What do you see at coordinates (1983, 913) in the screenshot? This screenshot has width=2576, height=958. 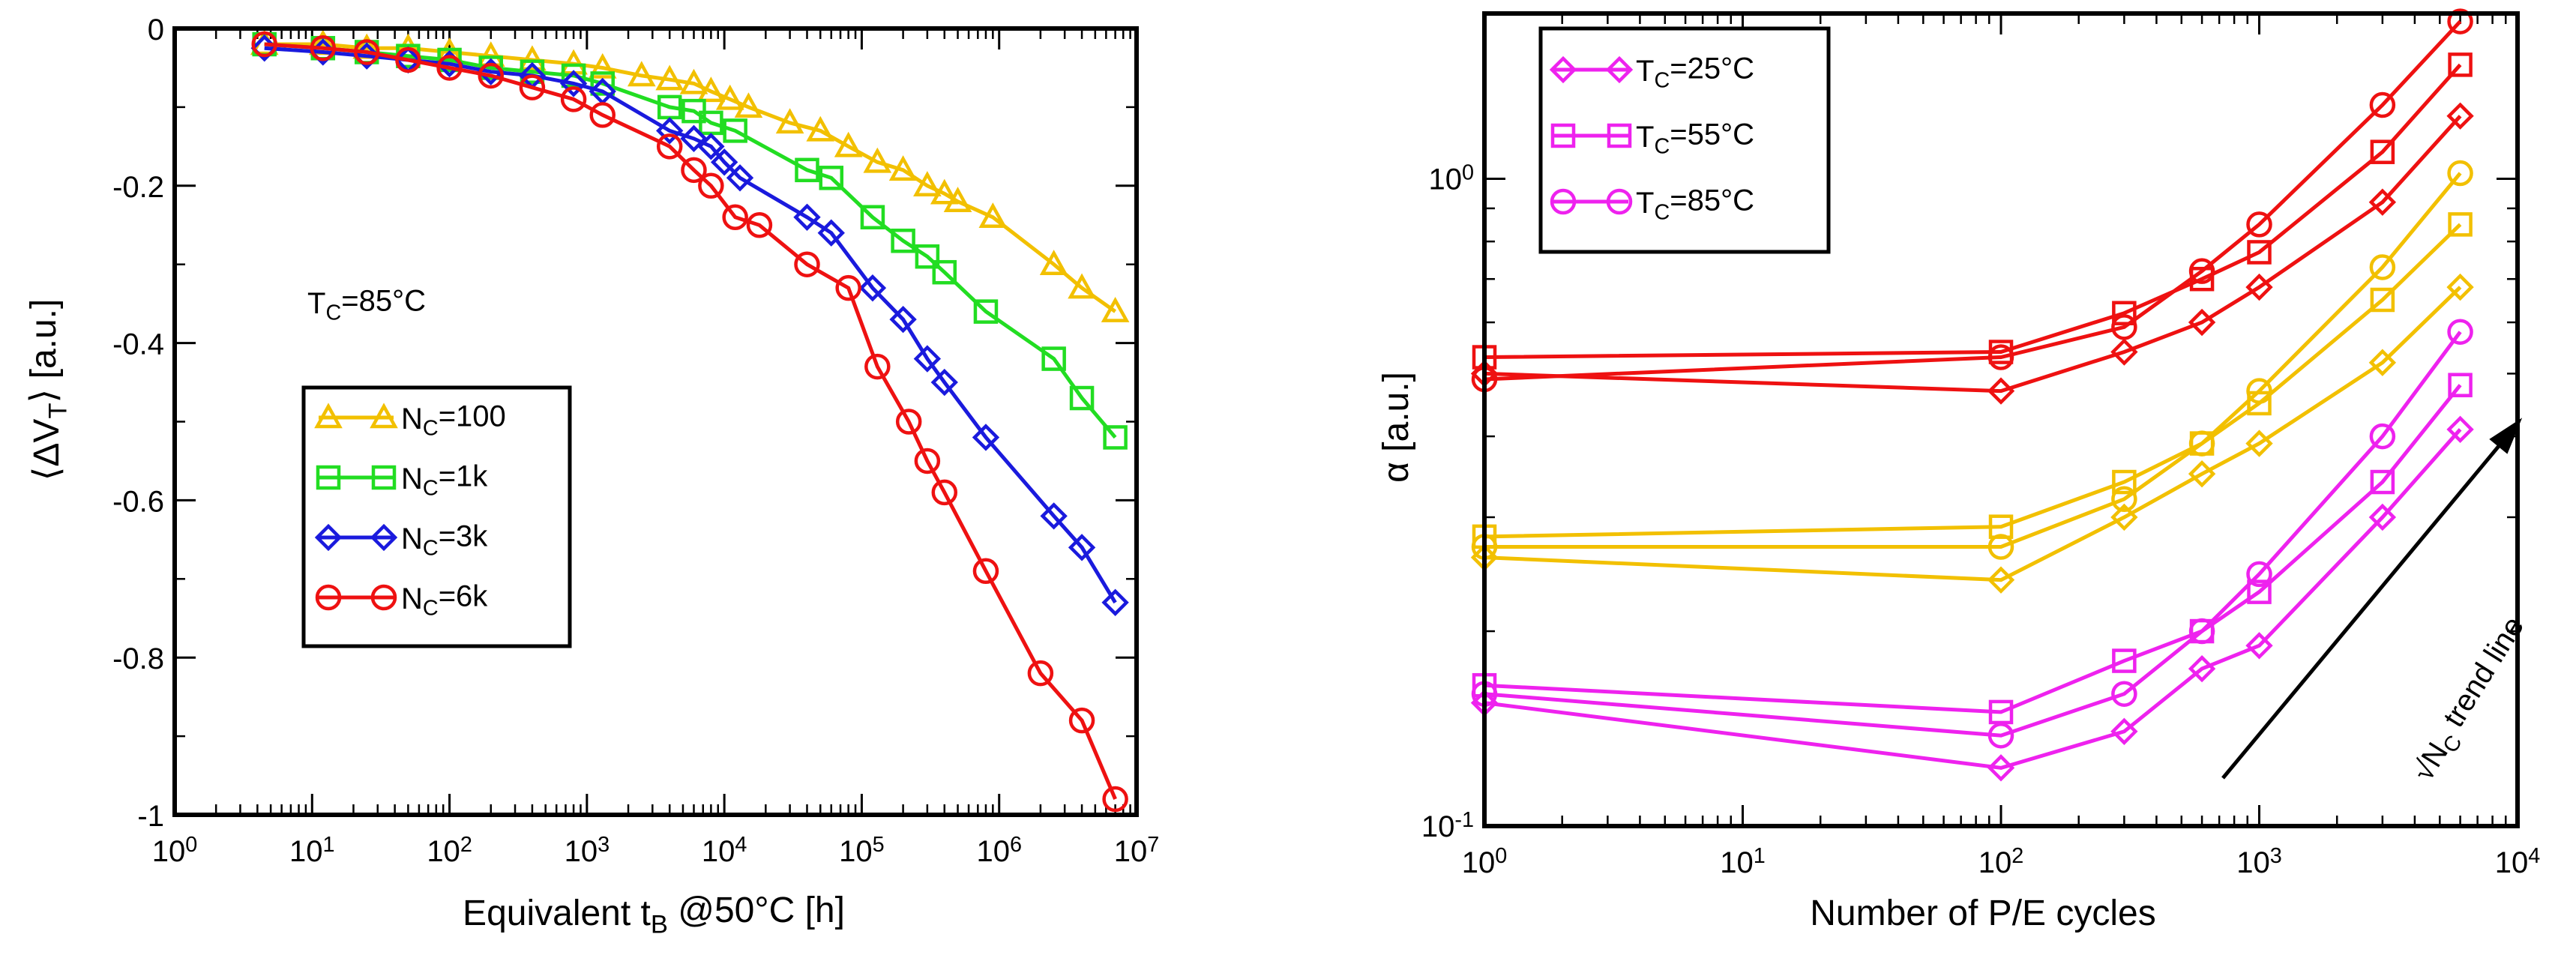 I see `right-x-axis-label: Number of P/E cycles` at bounding box center [1983, 913].